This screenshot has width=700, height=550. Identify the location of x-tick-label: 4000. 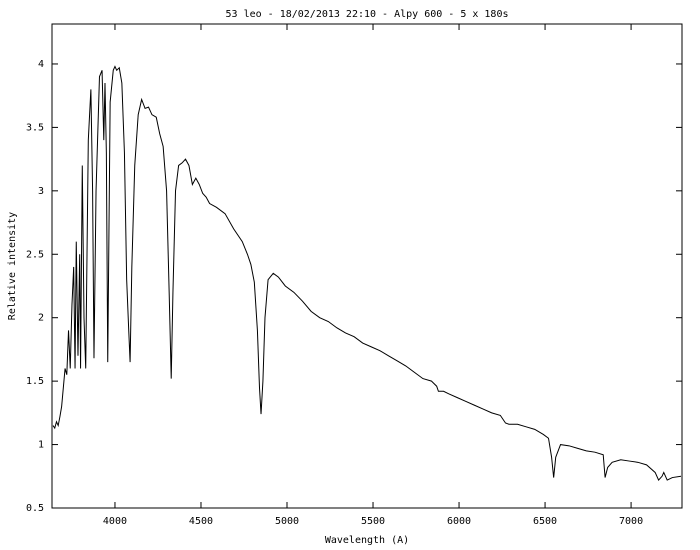
(115, 521).